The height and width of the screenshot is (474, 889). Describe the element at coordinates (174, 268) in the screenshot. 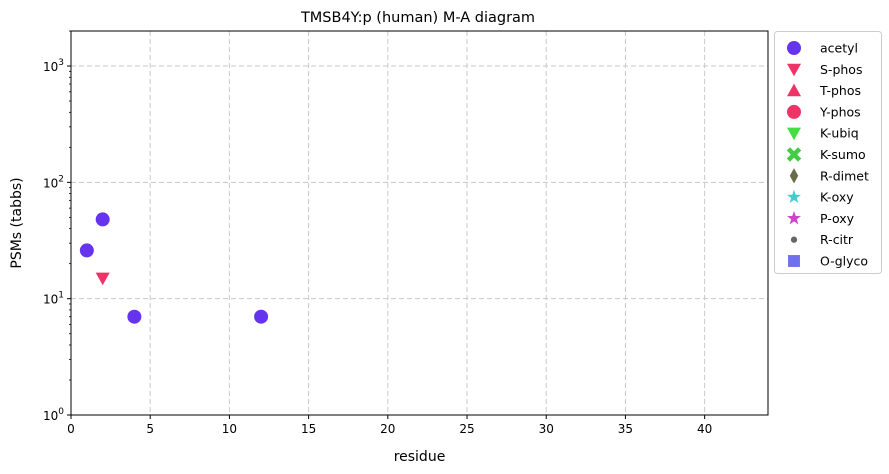

I see `data-points` at that location.